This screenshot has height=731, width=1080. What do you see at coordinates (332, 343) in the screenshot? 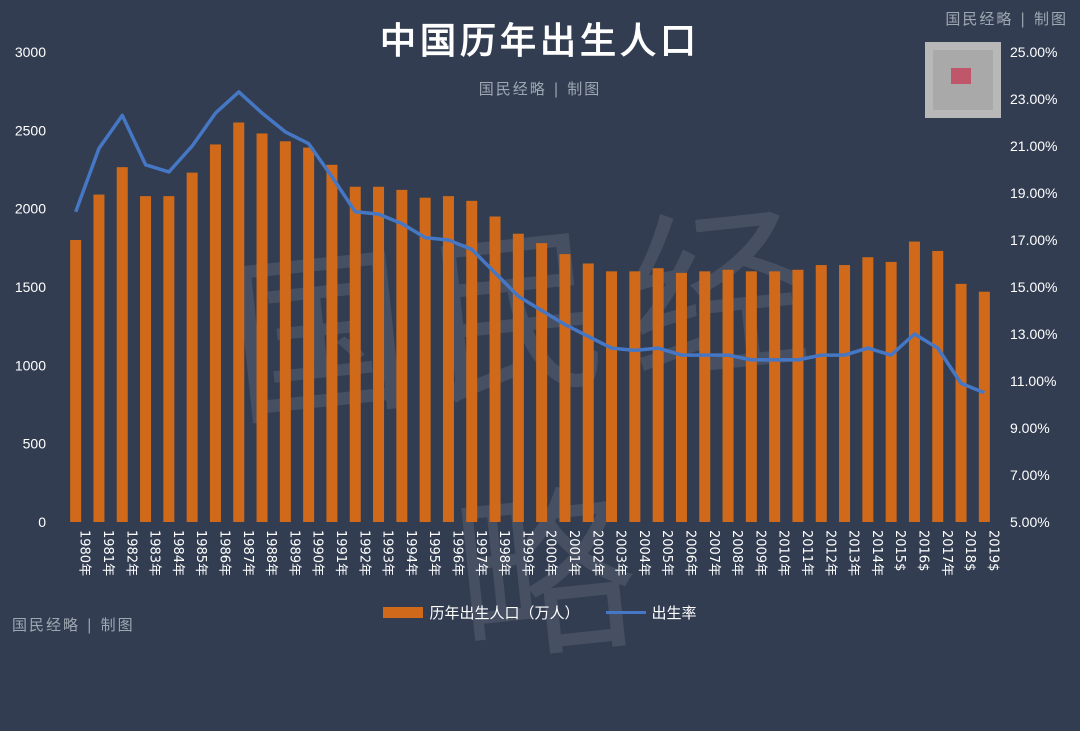
I see `bar-1991年` at bounding box center [332, 343].